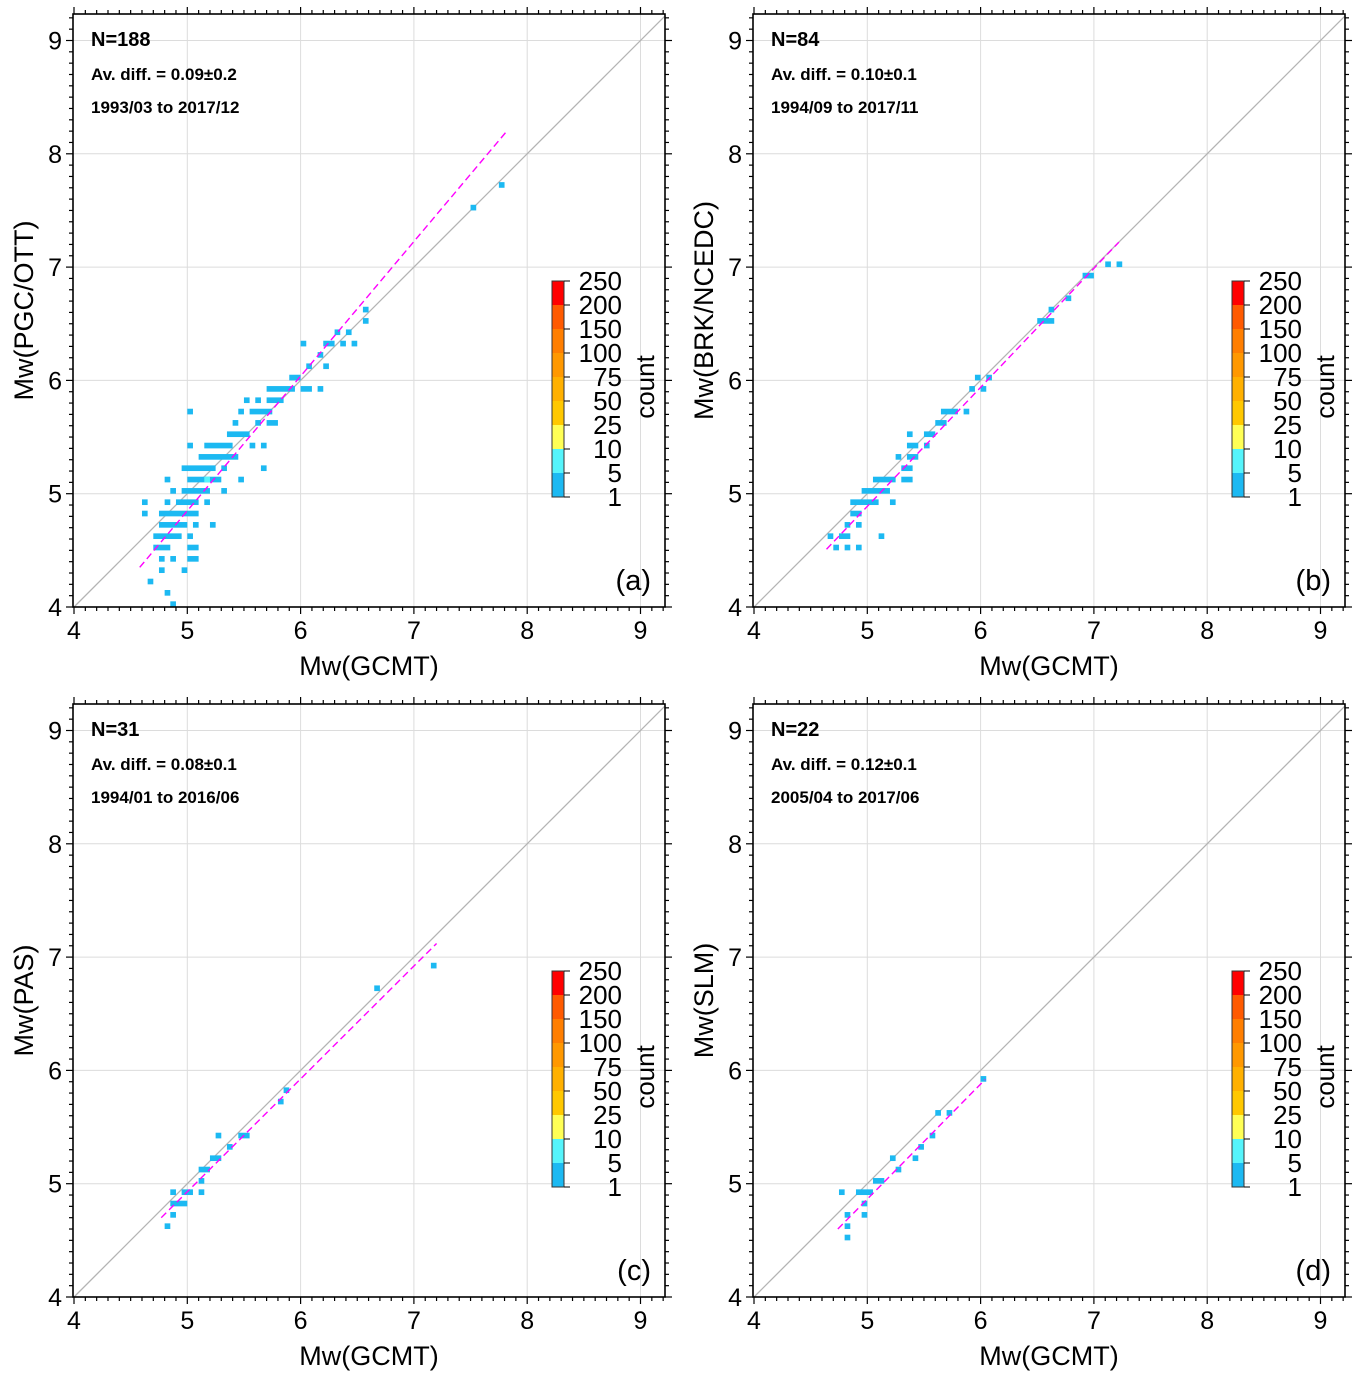 Image resolution: width=1363 pixels, height=1383 pixels. I want to click on date-range: 2005/04 to 2017/06, so click(845, 797).